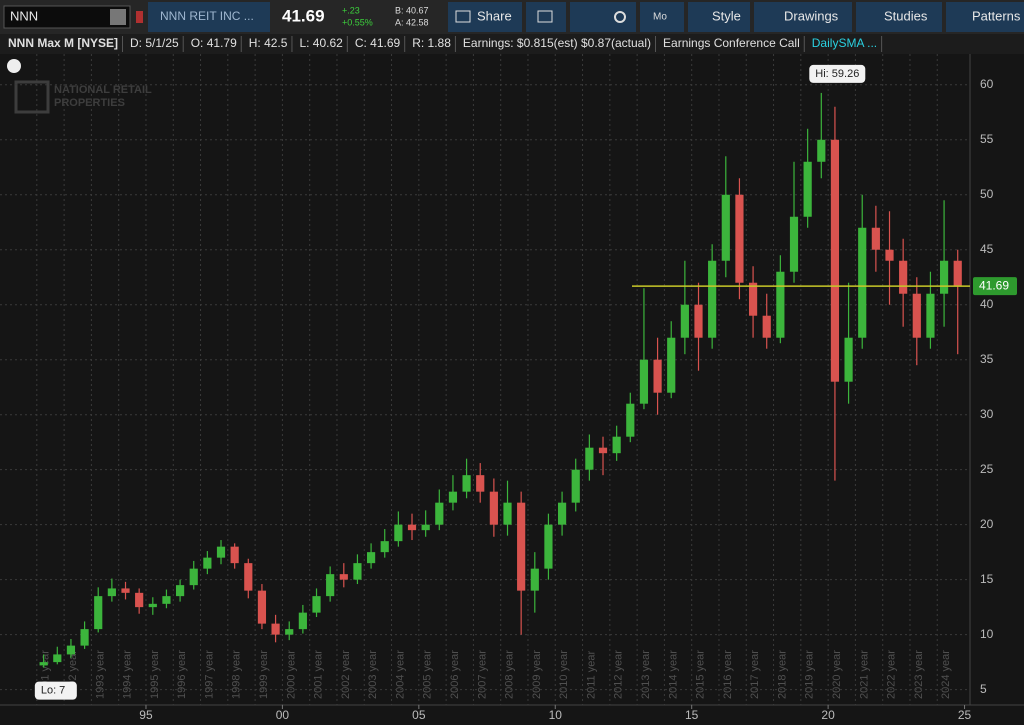 The image size is (1024, 725). Describe the element at coordinates (494, 15) in the screenshot. I see `share-label: Share` at that location.